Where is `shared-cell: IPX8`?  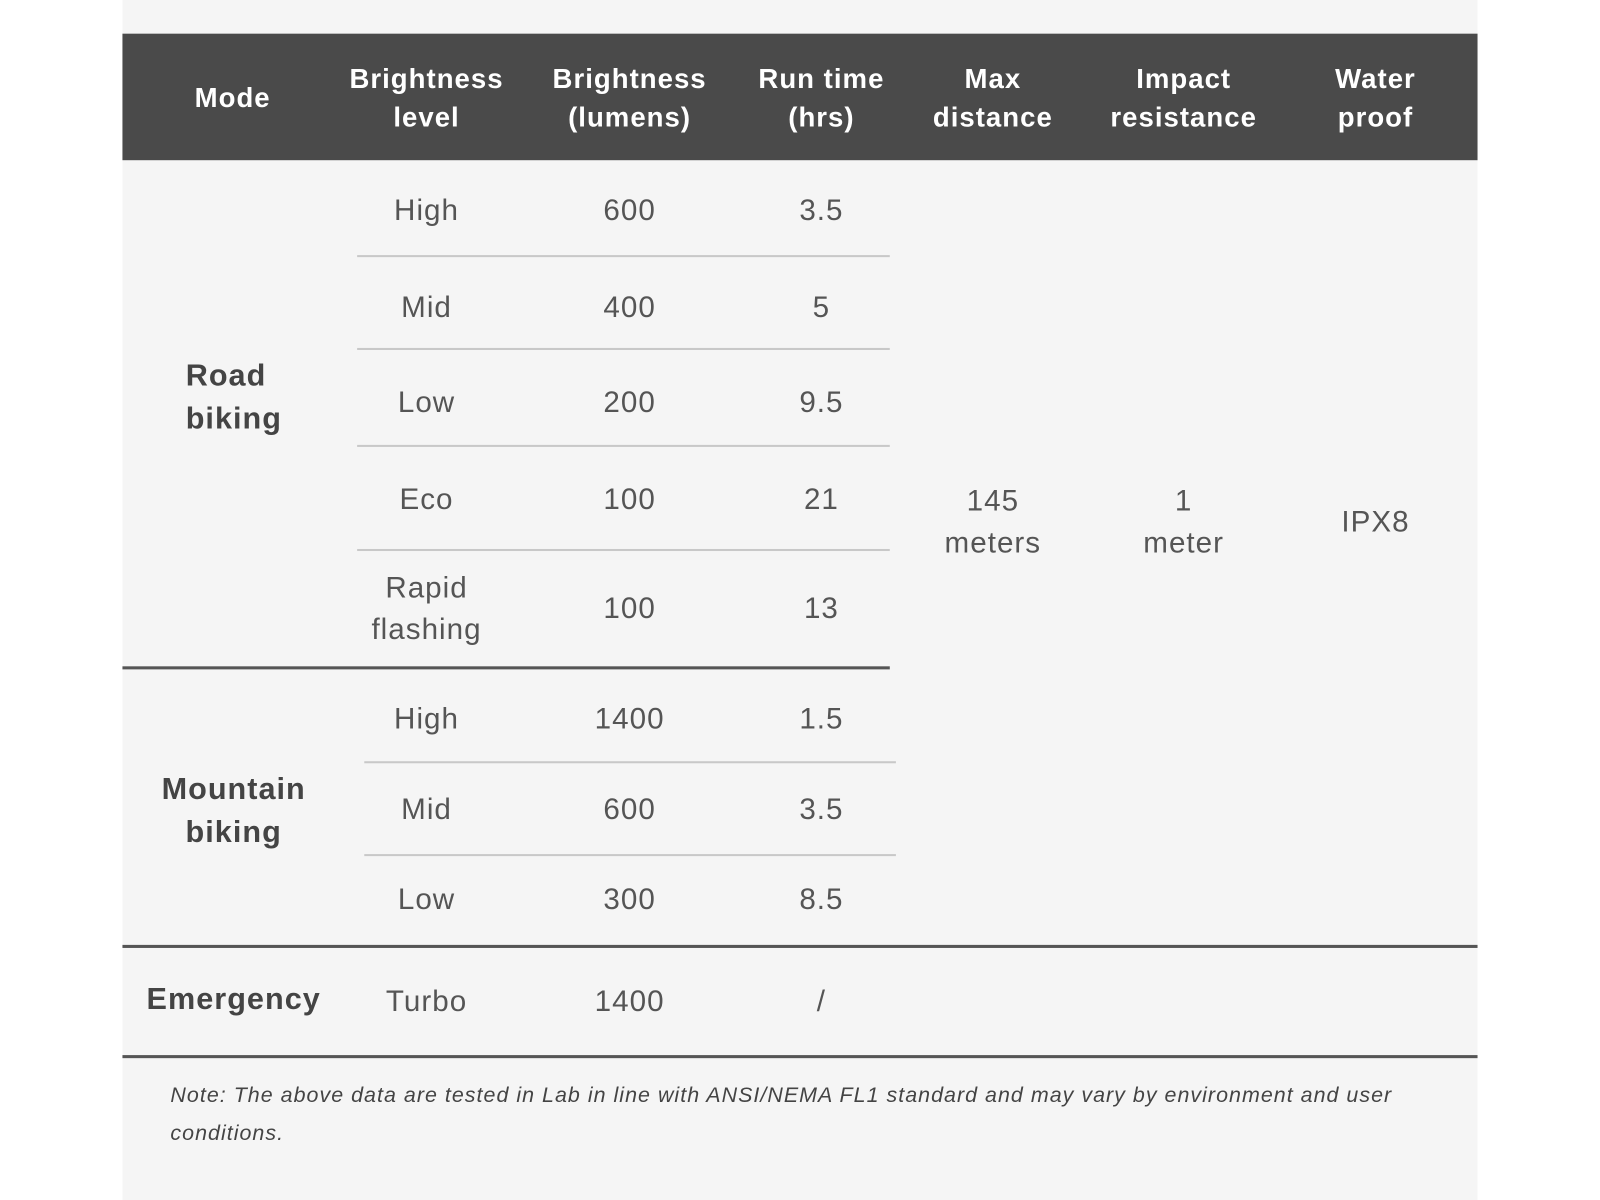 shared-cell: IPX8 is located at coordinates (1375, 522).